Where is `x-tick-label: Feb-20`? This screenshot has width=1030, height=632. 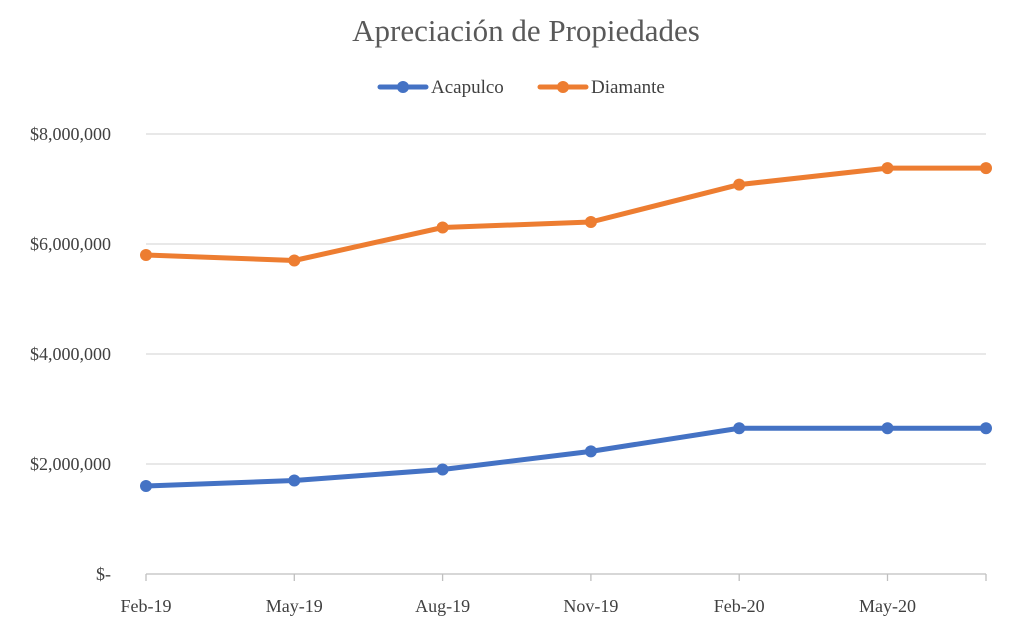 x-tick-label: Feb-20 is located at coordinates (739, 606).